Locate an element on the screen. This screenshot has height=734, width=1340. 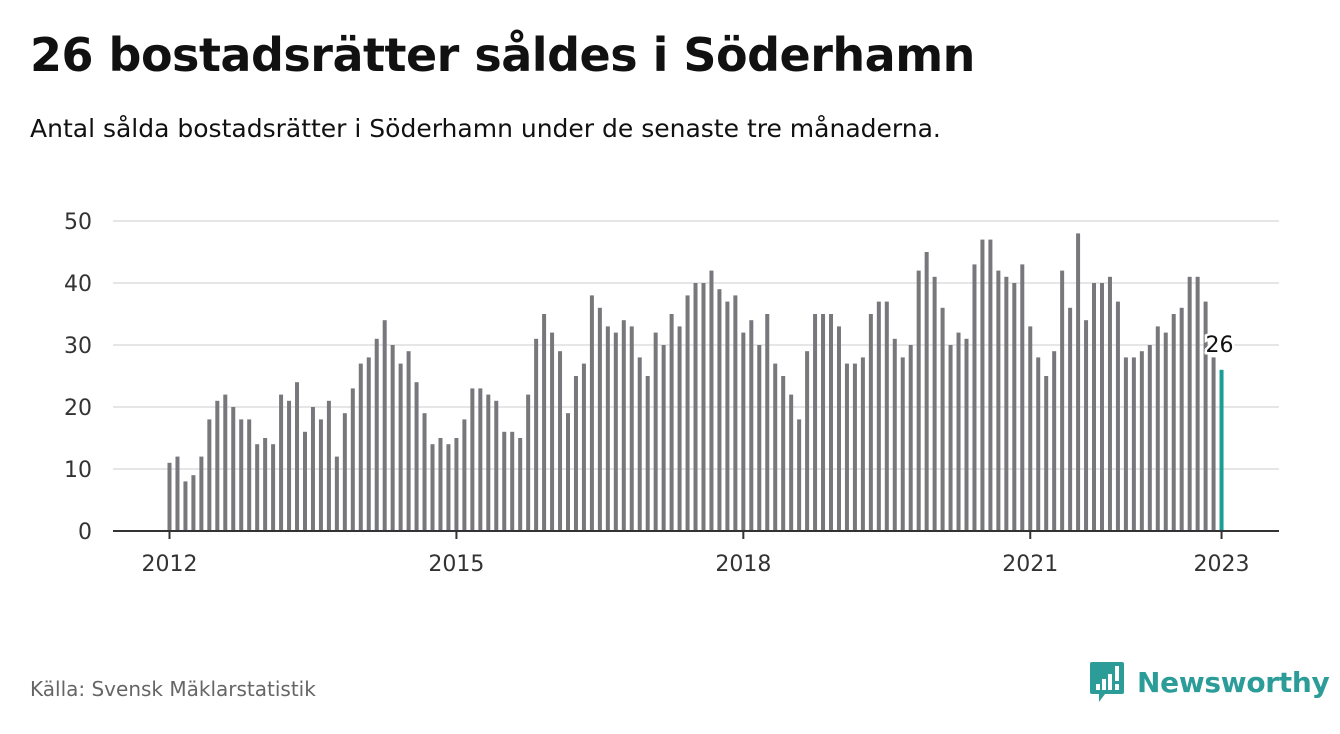
data-labels: 26 is located at coordinates (1219, 345).